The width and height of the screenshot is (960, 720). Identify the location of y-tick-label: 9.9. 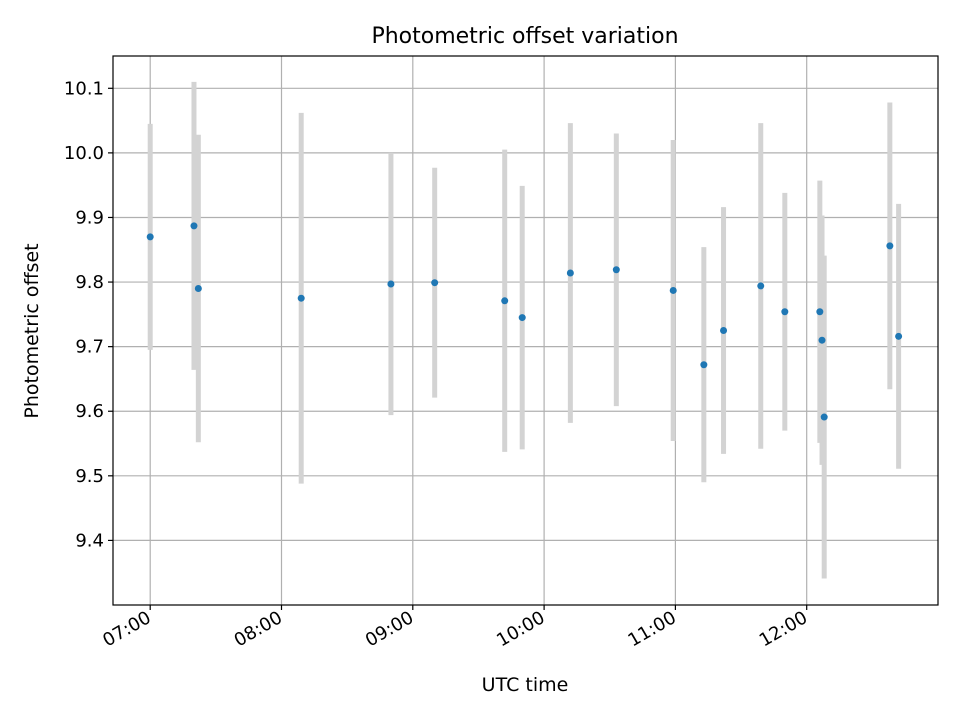
(89, 217).